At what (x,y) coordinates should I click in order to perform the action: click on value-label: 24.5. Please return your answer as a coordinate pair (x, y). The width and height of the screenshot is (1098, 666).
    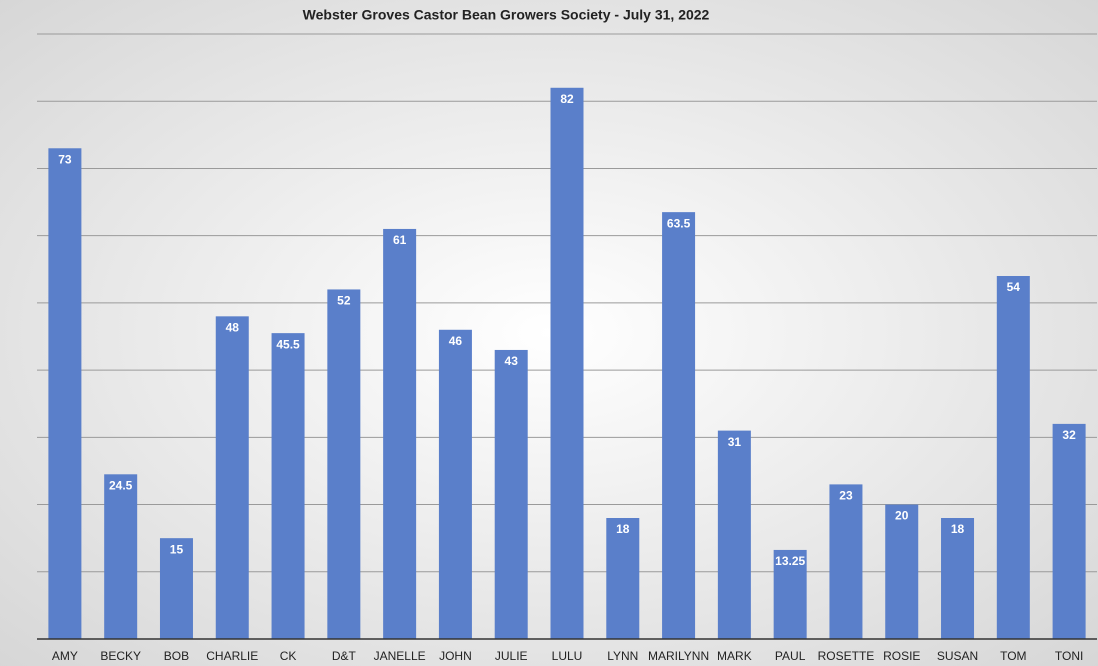
    Looking at the image, I should click on (121, 485).